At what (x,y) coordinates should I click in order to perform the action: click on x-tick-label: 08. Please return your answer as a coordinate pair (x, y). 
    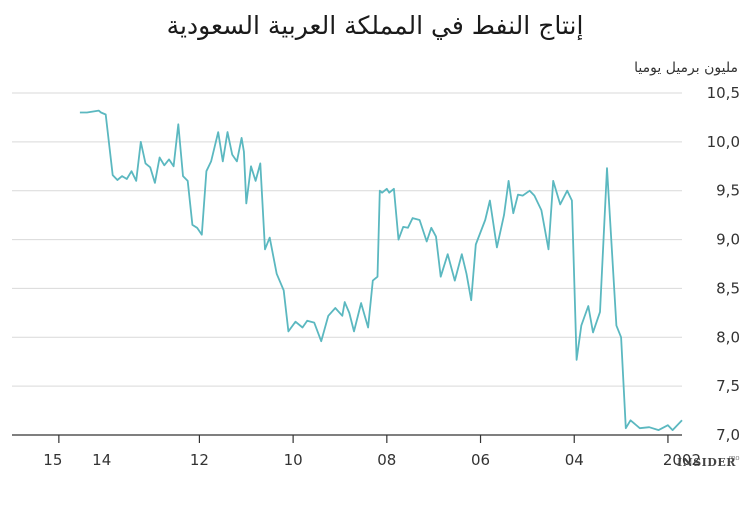
    Looking at the image, I should click on (386, 460).